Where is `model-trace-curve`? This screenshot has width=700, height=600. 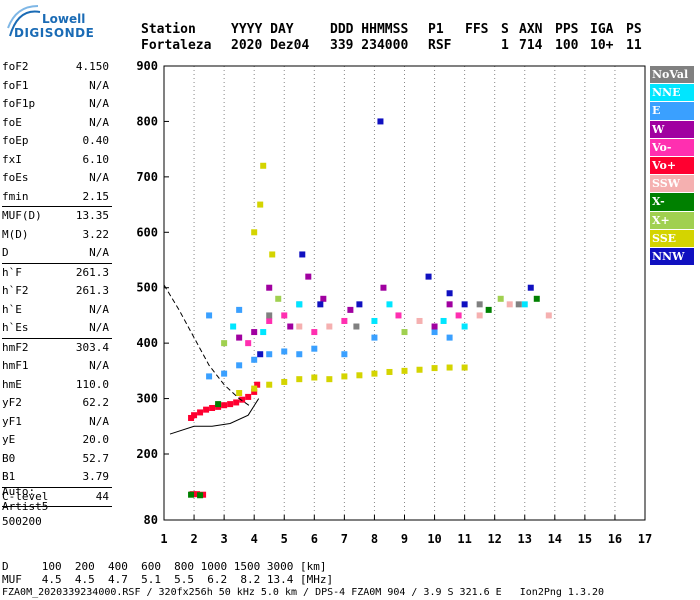 model-trace-curve is located at coordinates (207, 346).